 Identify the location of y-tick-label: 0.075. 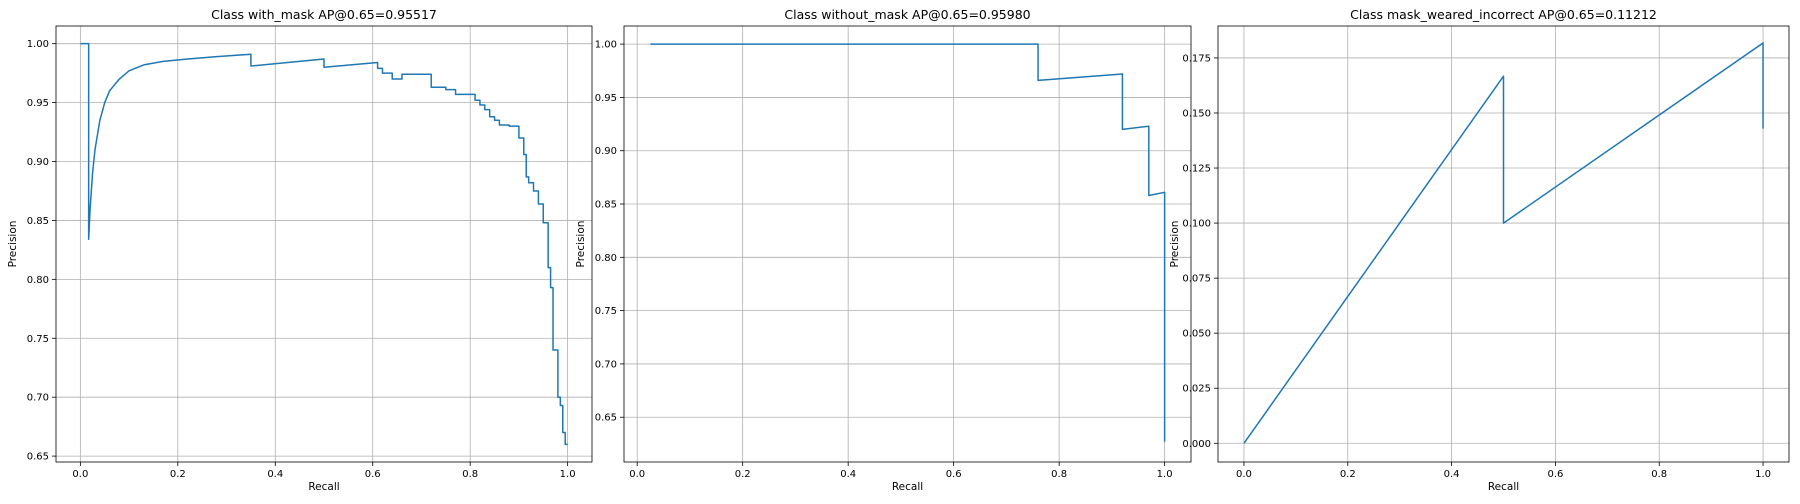
(1196, 279).